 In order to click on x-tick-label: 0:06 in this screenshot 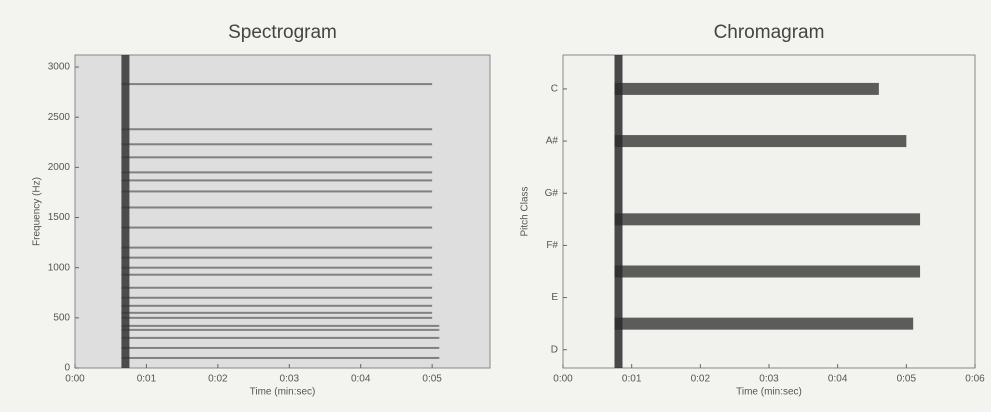, I will do `click(975, 379)`.